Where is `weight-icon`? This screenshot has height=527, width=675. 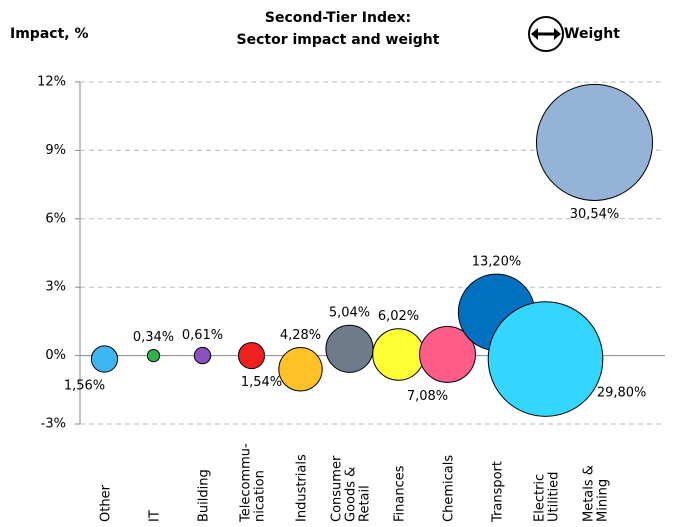
weight-icon is located at coordinates (546, 34).